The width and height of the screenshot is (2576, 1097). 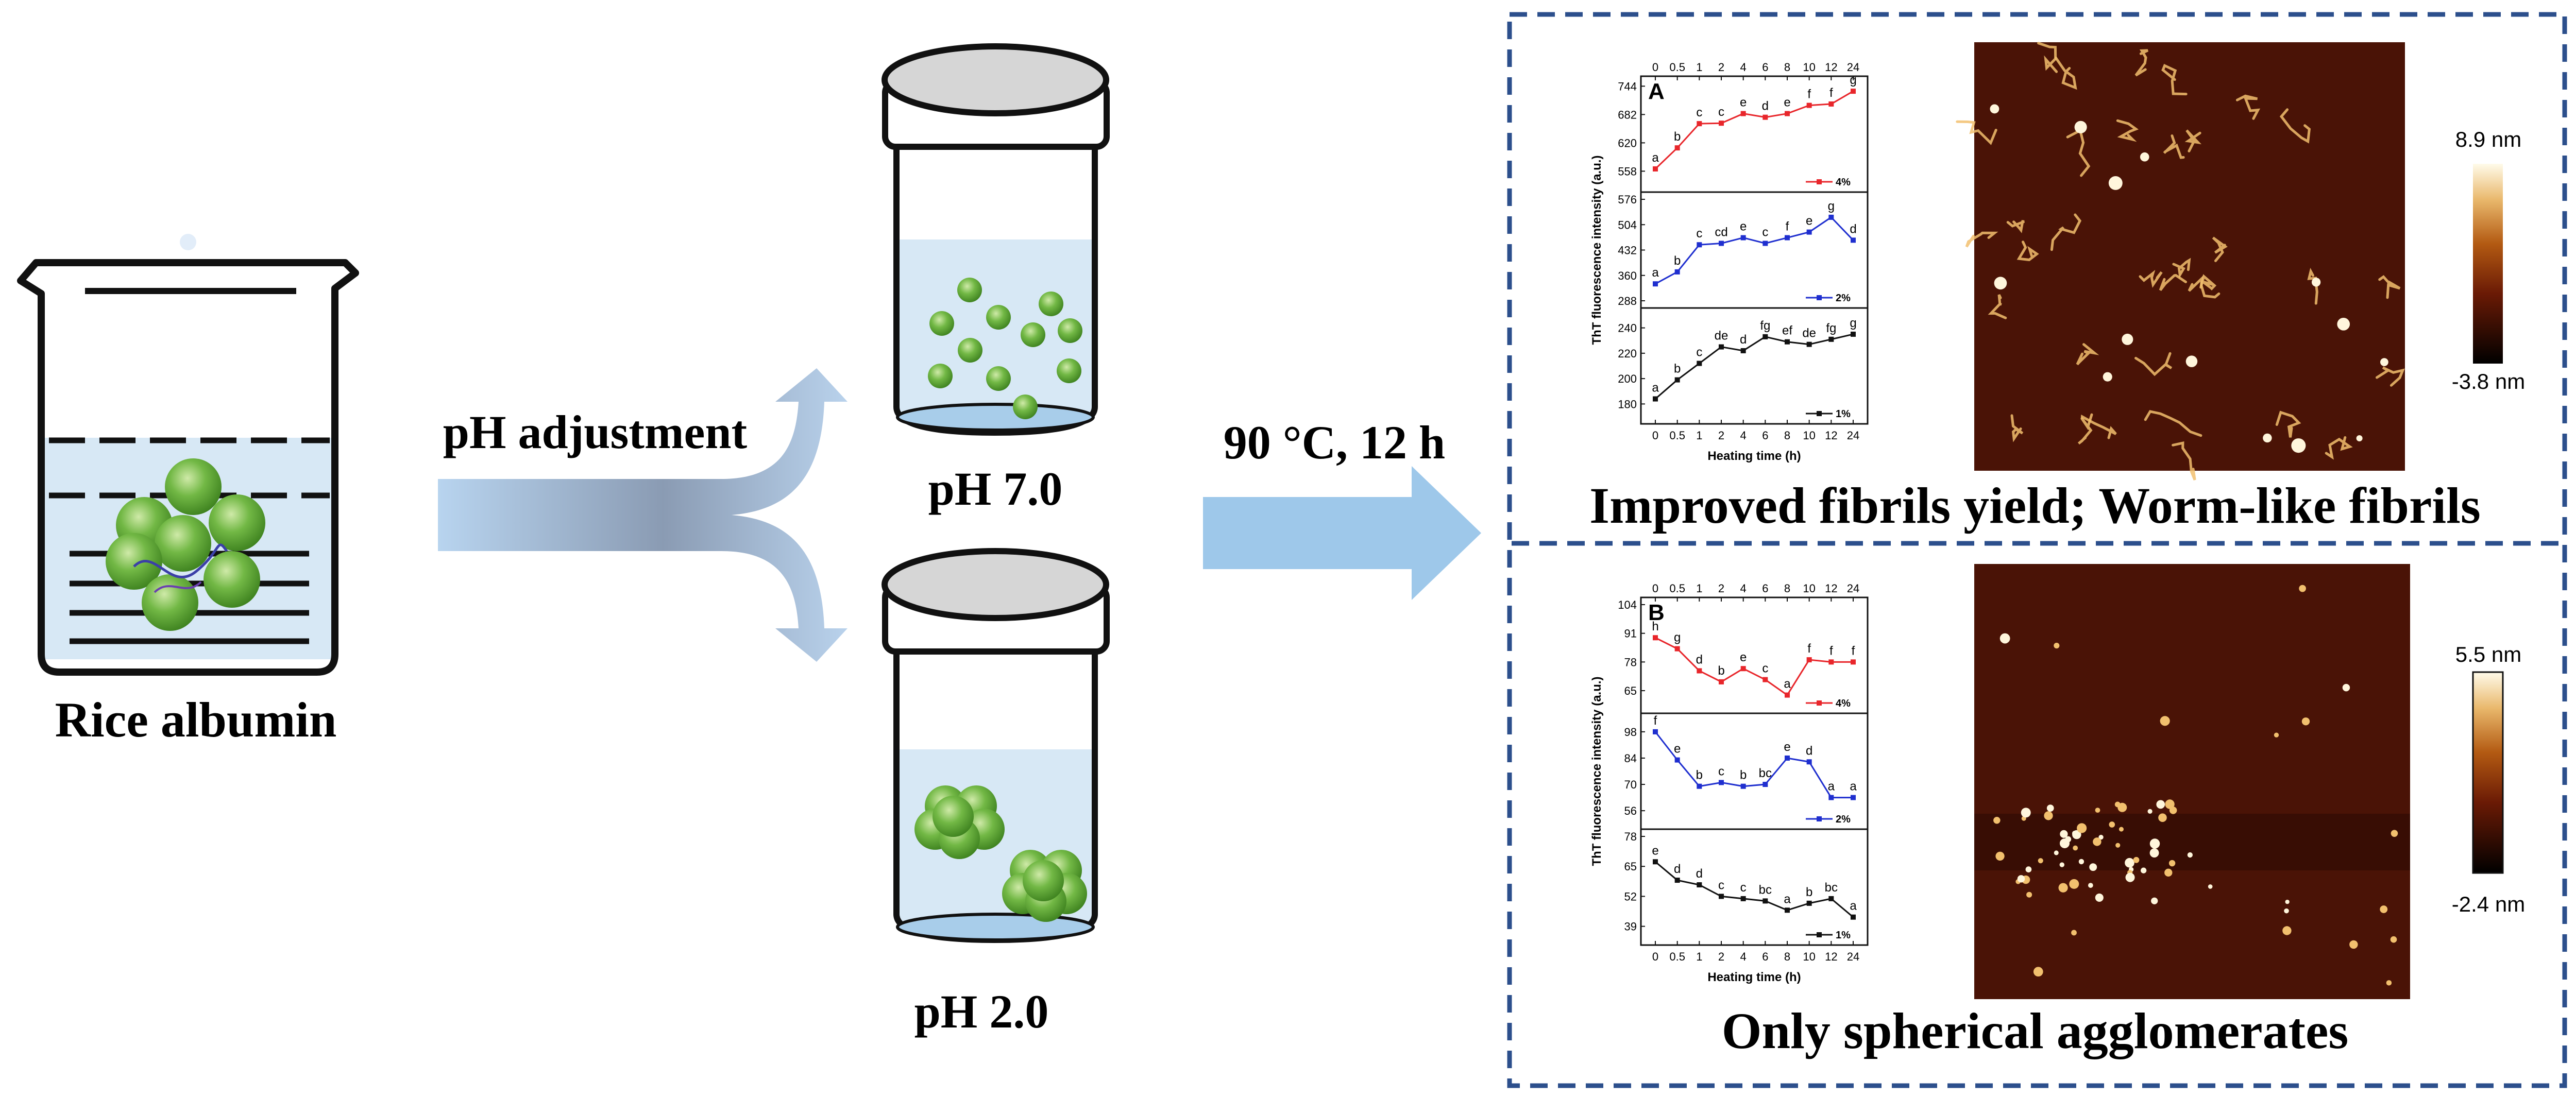 What do you see at coordinates (1721, 336) in the screenshot?
I see `significance-letter: de` at bounding box center [1721, 336].